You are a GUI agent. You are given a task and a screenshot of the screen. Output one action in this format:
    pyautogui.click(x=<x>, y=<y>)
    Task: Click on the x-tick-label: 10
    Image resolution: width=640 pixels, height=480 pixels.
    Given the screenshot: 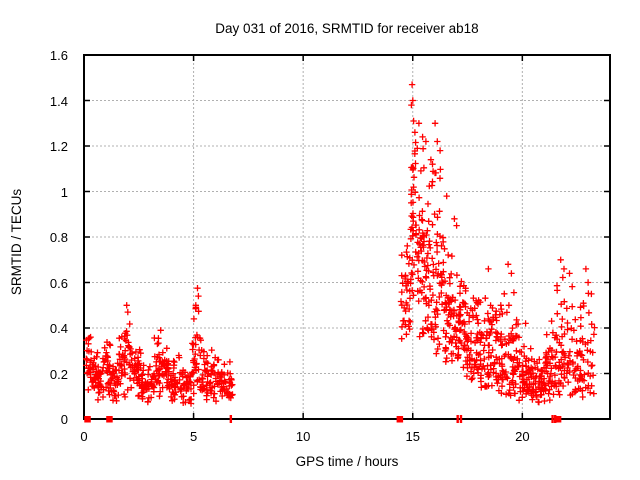 What is the action you would take?
    pyautogui.click(x=303, y=436)
    